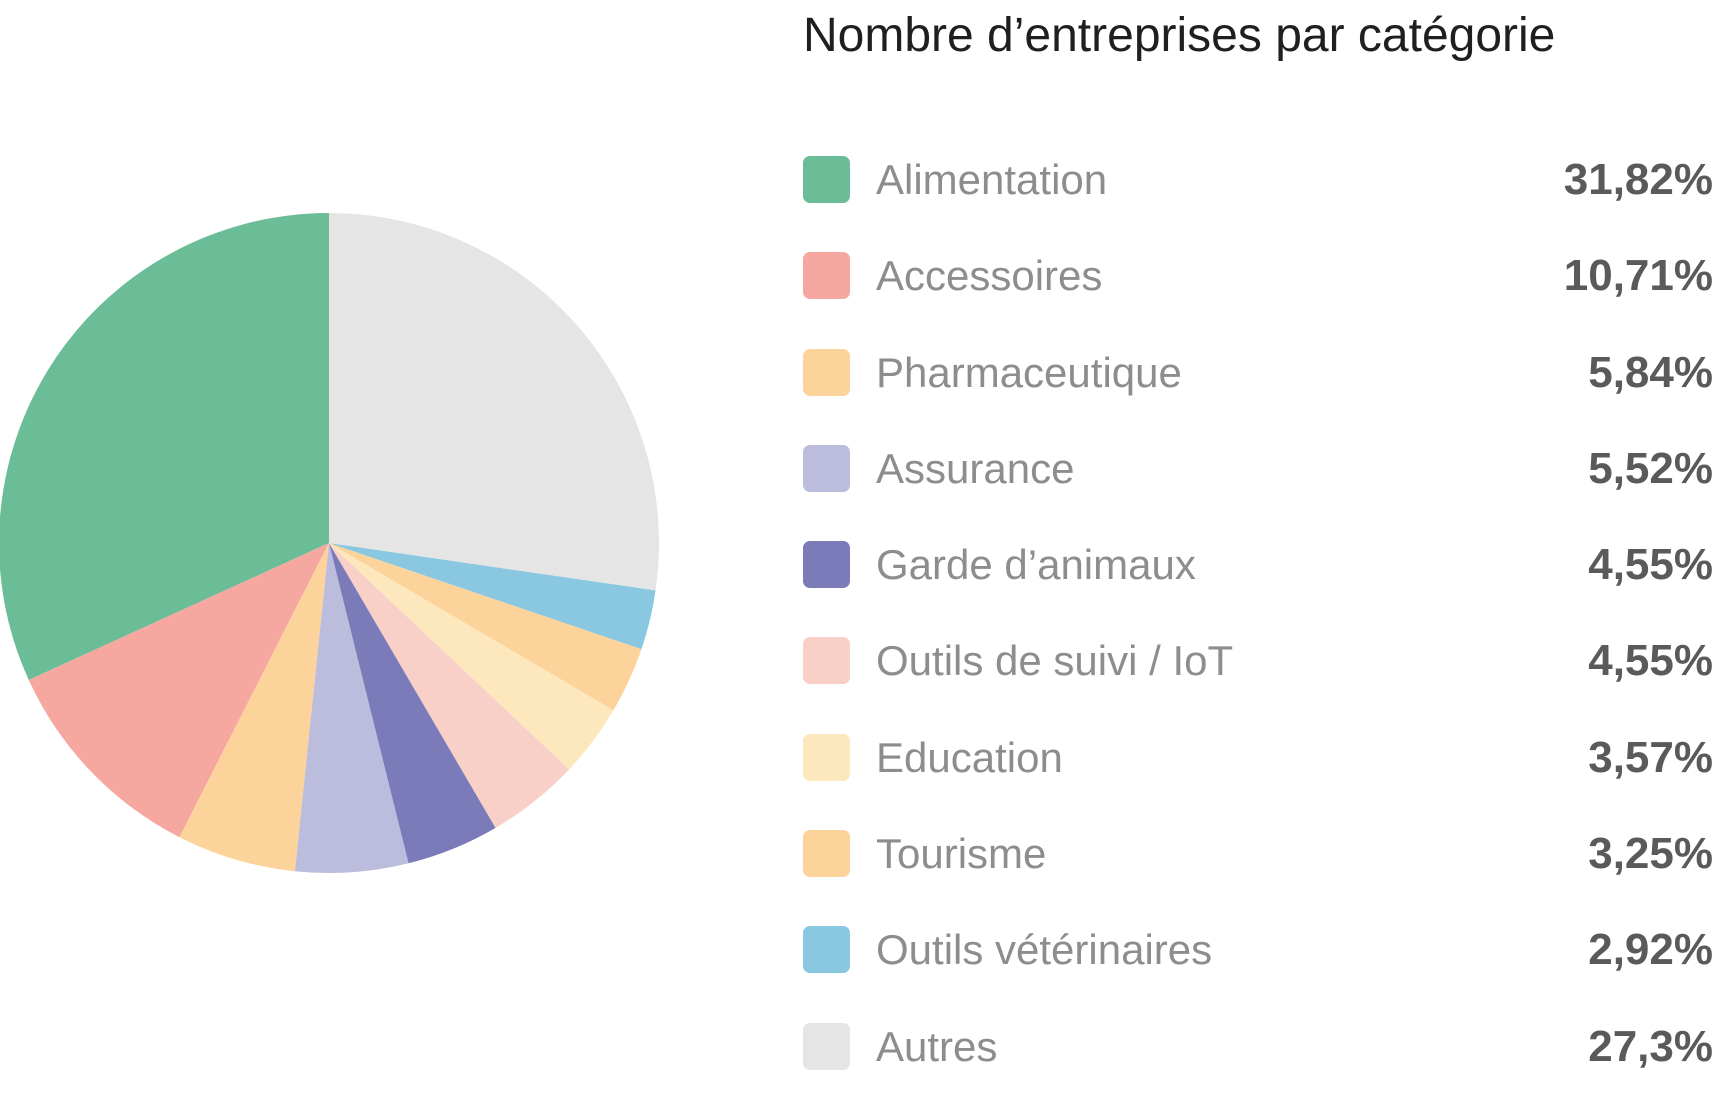 The height and width of the screenshot is (1119, 1713). What do you see at coordinates (1258, 781) in the screenshot?
I see `legend-item-education: Education 3,57%` at bounding box center [1258, 781].